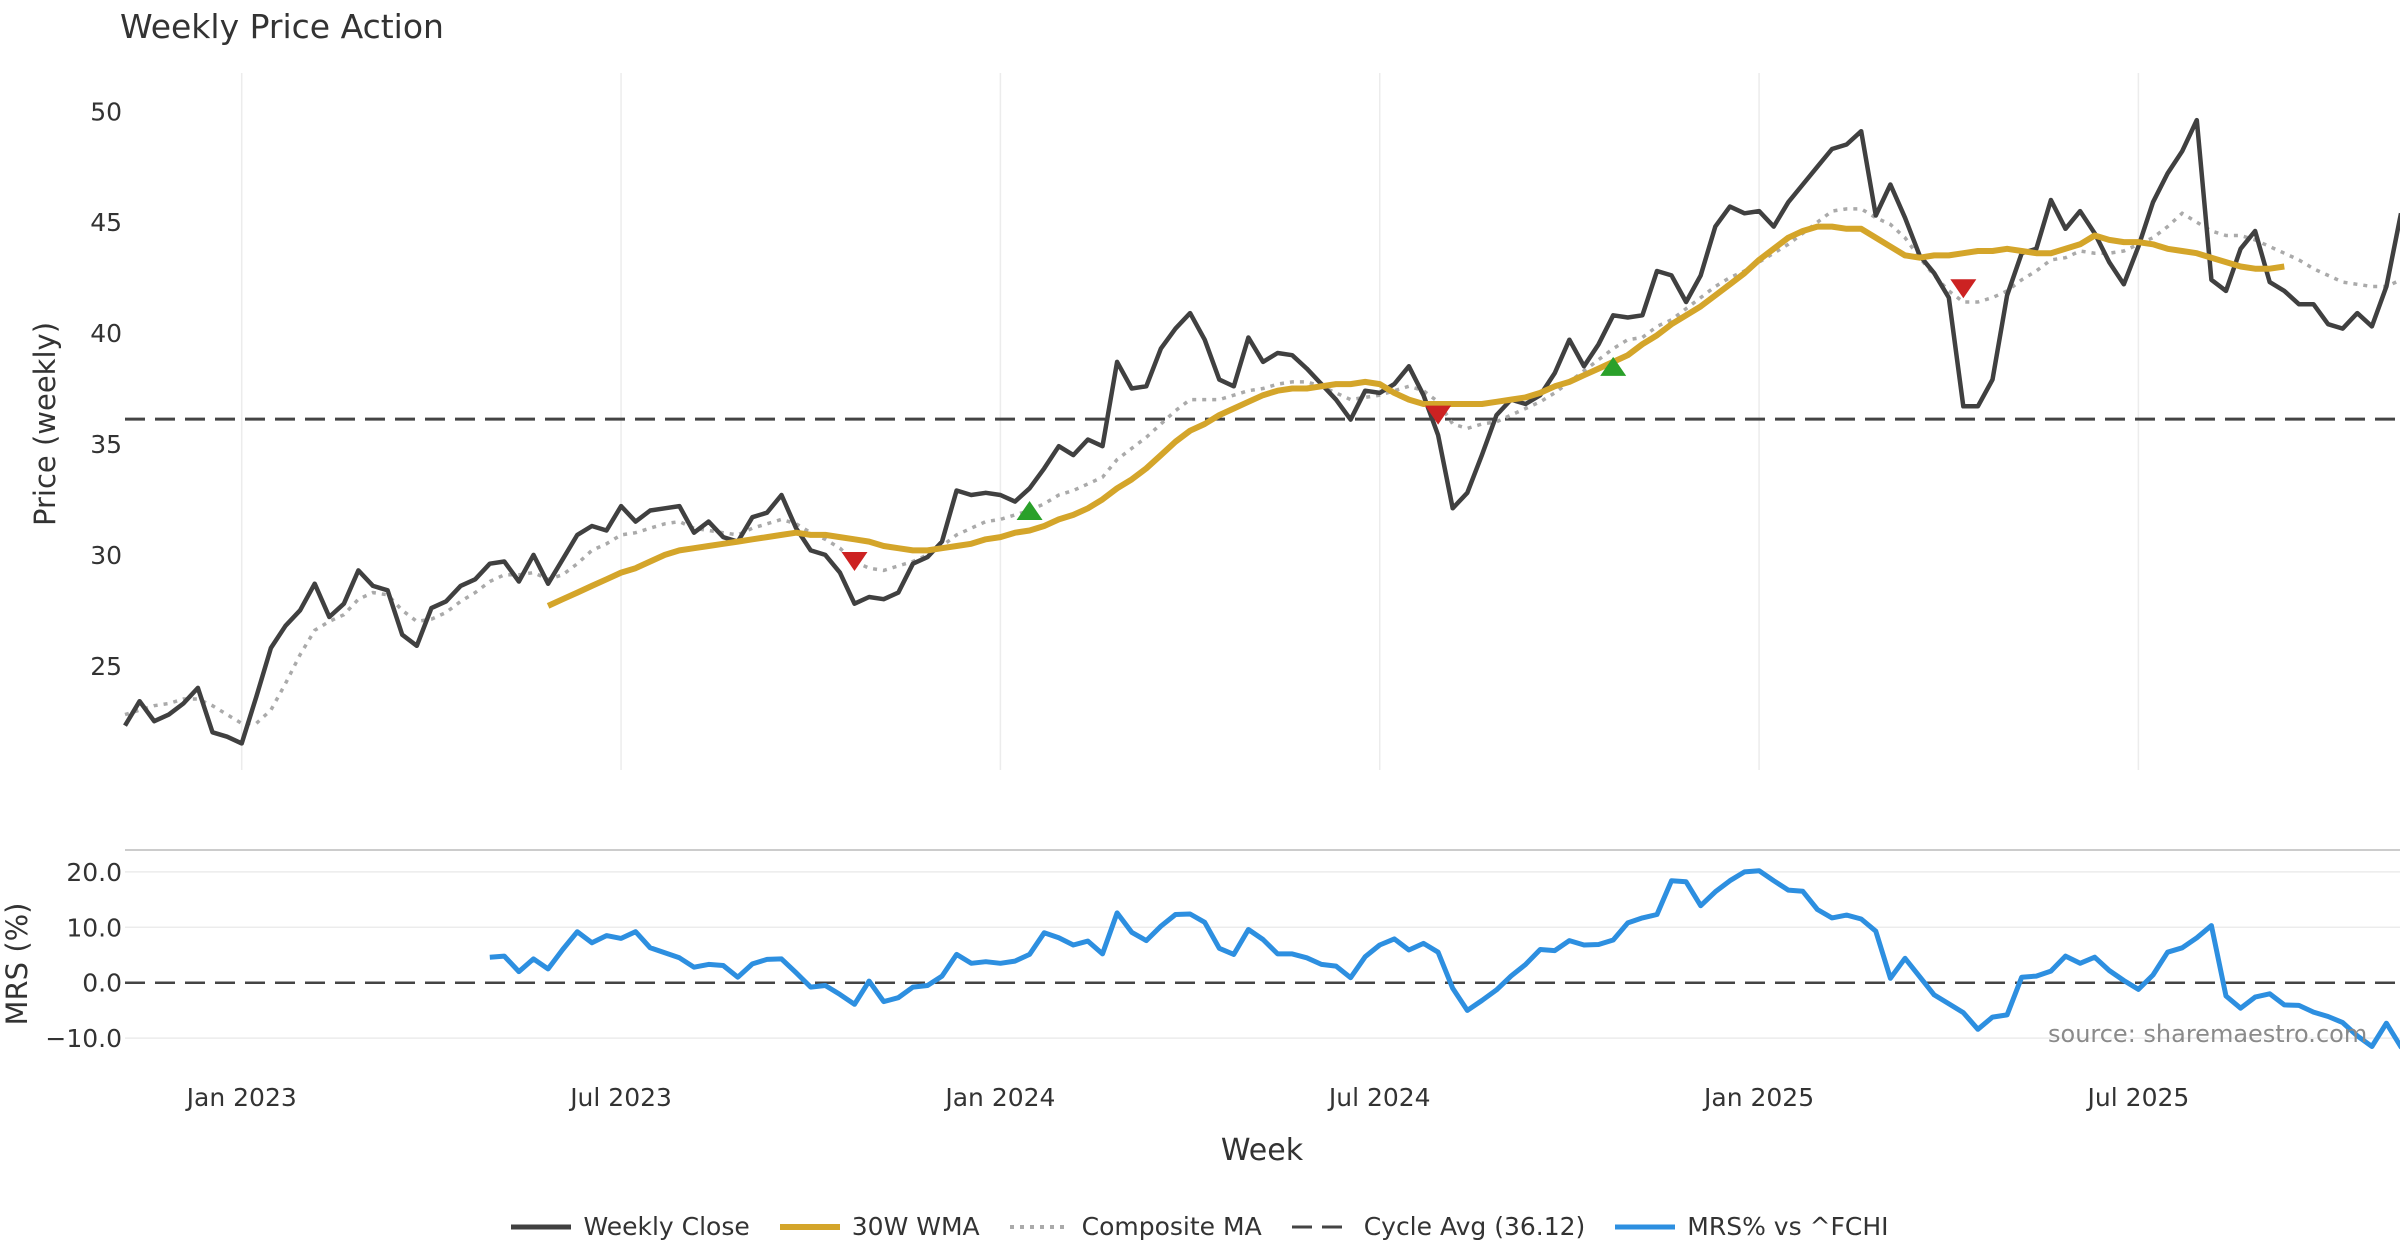  I want to click on mrs-y-tick-label: 20.0, so click(94, 872).